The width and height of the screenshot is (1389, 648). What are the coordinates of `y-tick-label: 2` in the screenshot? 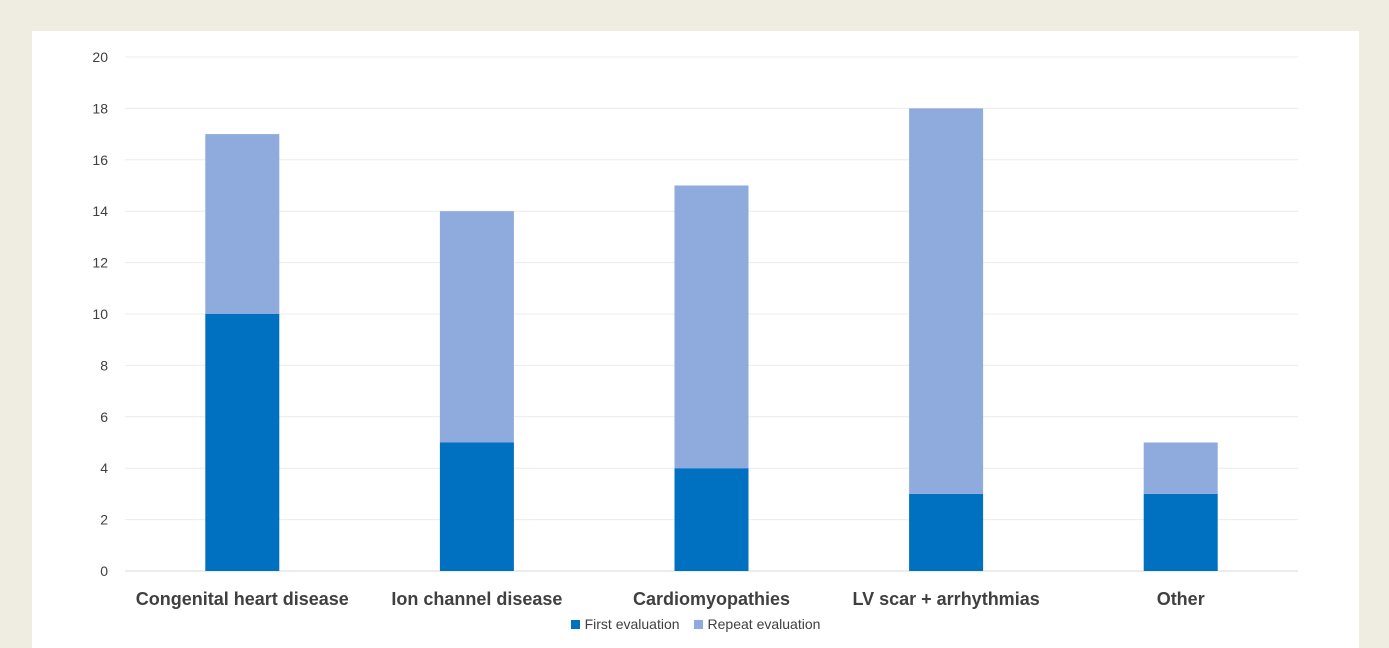 It's located at (104, 520).